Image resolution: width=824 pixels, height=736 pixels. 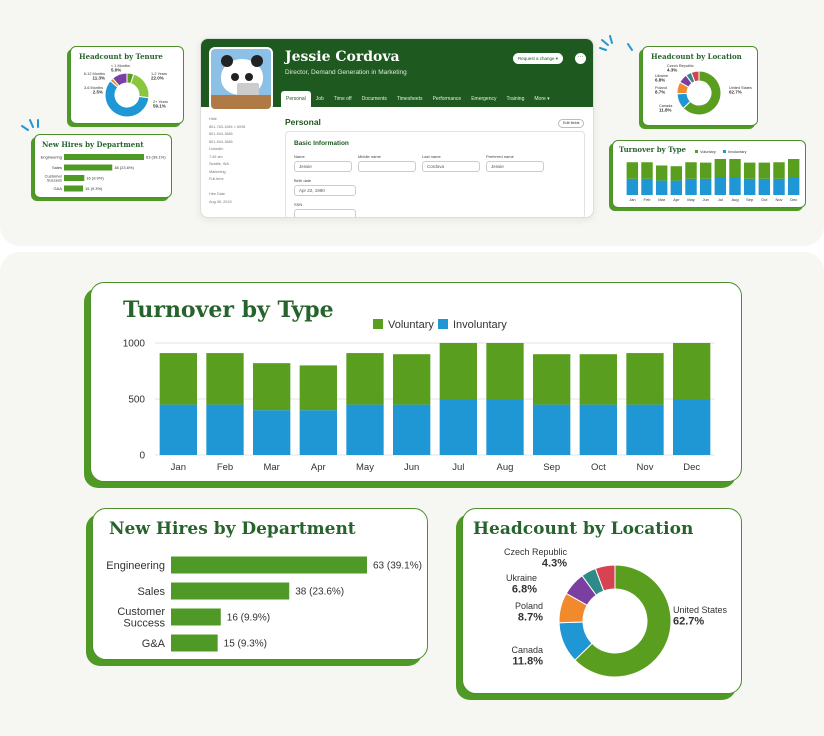 What do you see at coordinates (58, 188) in the screenshot?
I see `mini-category-label: G&A` at bounding box center [58, 188].